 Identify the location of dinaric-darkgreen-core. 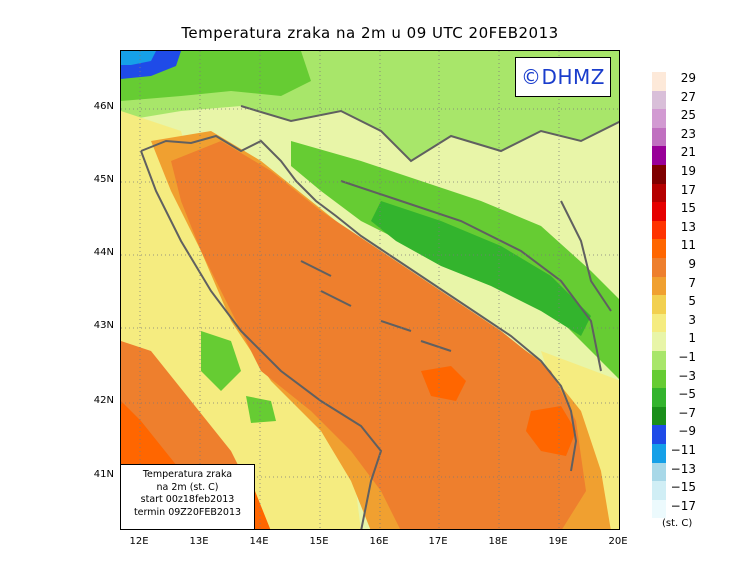
(481, 268).